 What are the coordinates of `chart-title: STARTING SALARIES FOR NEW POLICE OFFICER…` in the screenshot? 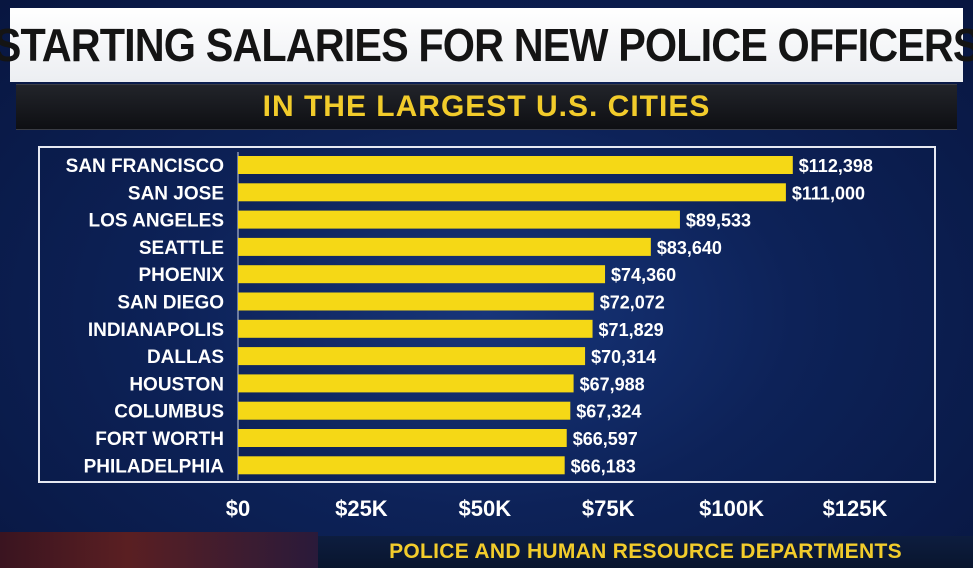 It's located at (486, 45).